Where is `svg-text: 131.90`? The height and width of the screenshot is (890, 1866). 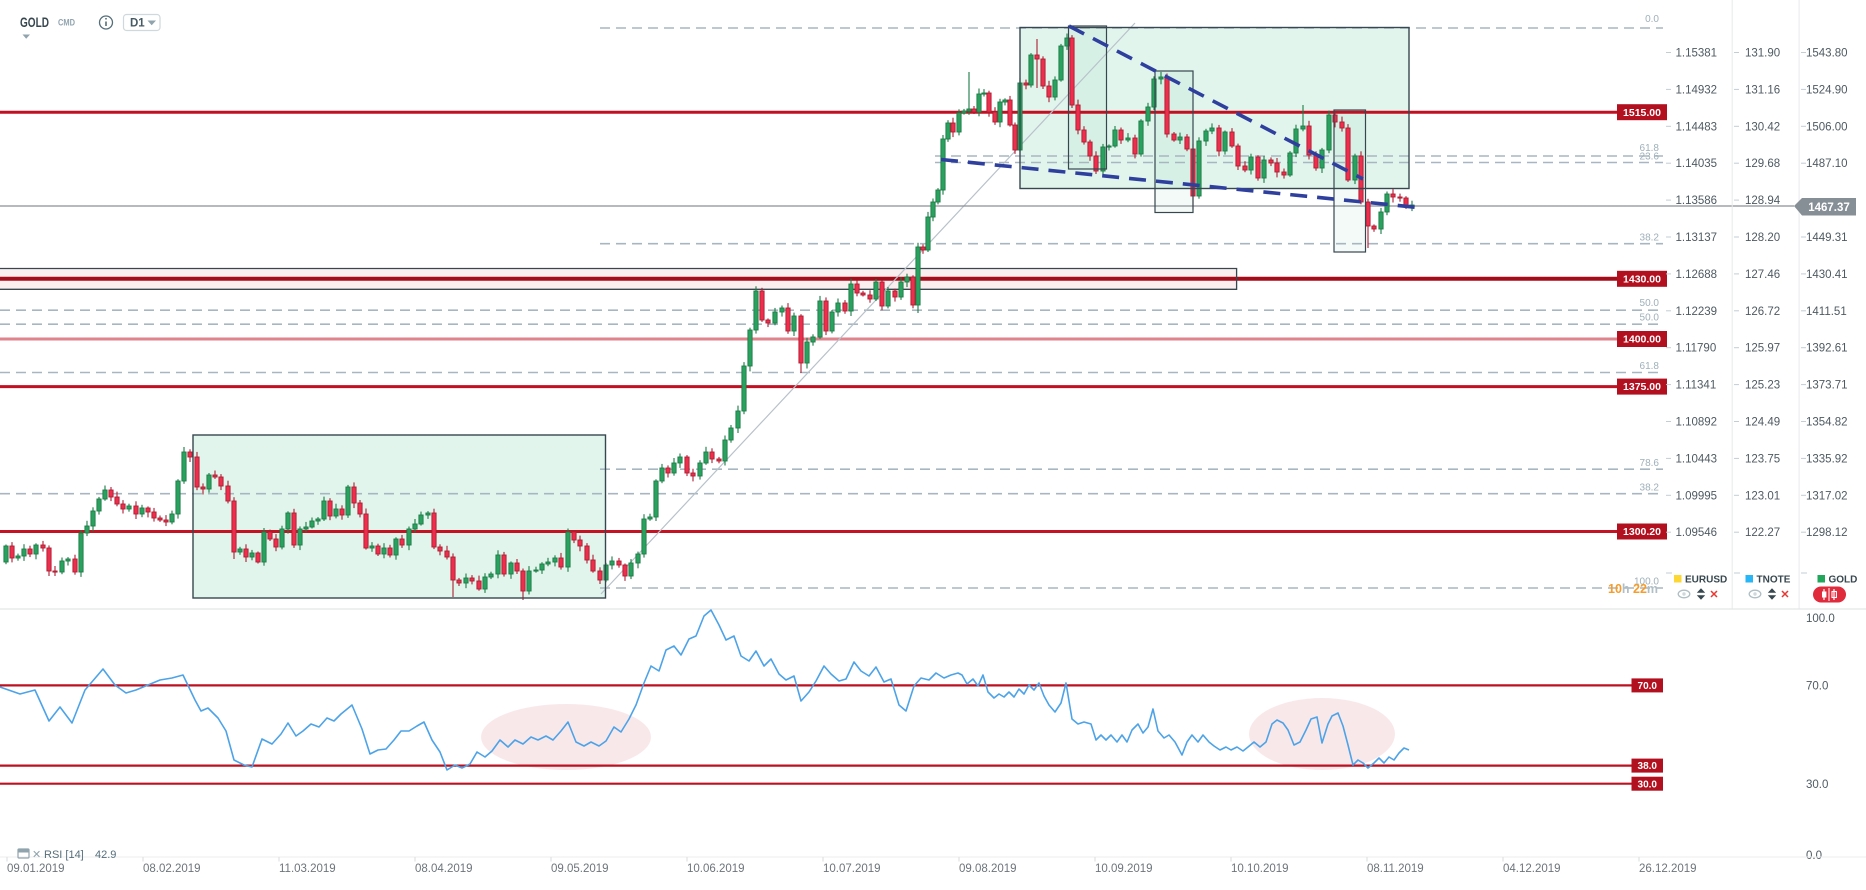
svg-text: 131.90 is located at coordinates (1762, 54).